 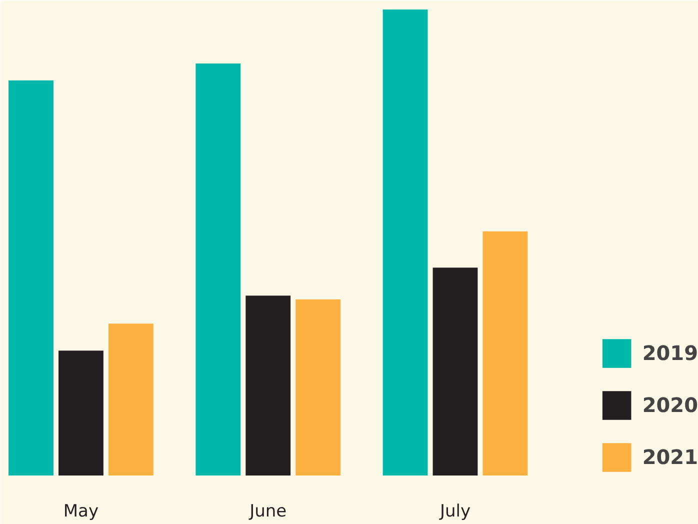 What do you see at coordinates (267, 512) in the screenshot?
I see `x-tick-label: June` at bounding box center [267, 512].